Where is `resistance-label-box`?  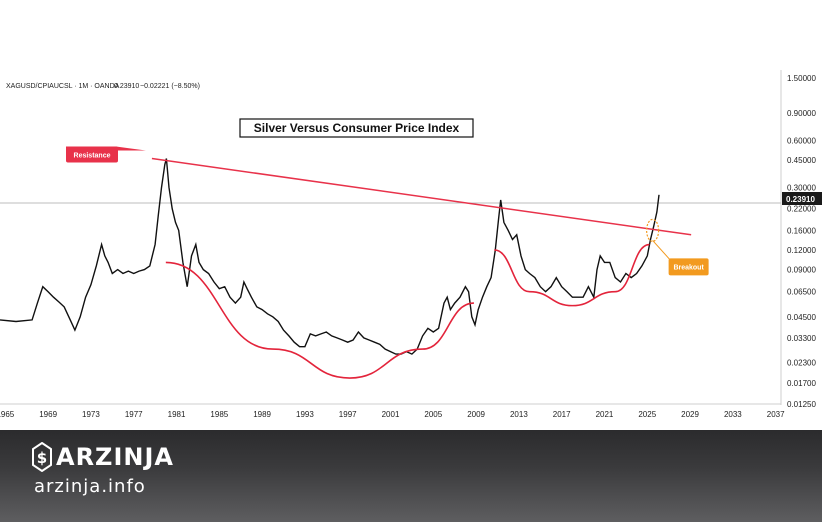
resistance-label-box is located at coordinates (92, 154).